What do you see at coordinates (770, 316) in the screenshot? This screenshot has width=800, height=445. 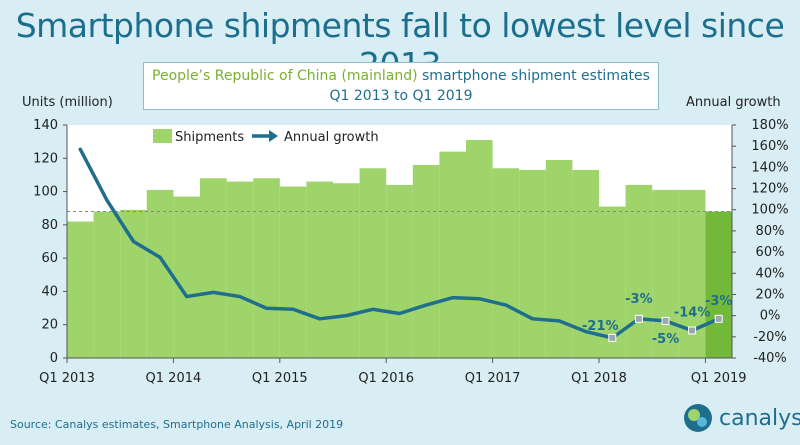 I see `right-tick-label: 0%` at bounding box center [770, 316].